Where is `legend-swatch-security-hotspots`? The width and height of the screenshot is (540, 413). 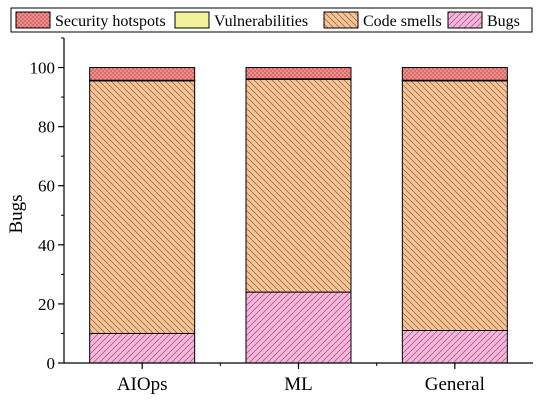 legend-swatch-security-hotspots is located at coordinates (33, 20).